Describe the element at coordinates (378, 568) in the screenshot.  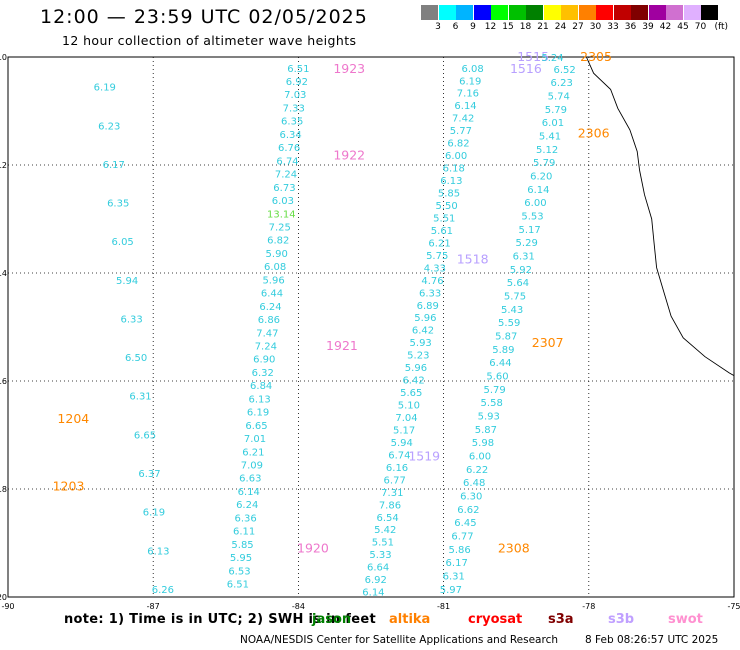
I see `wave-height-value: 6.64` at that location.